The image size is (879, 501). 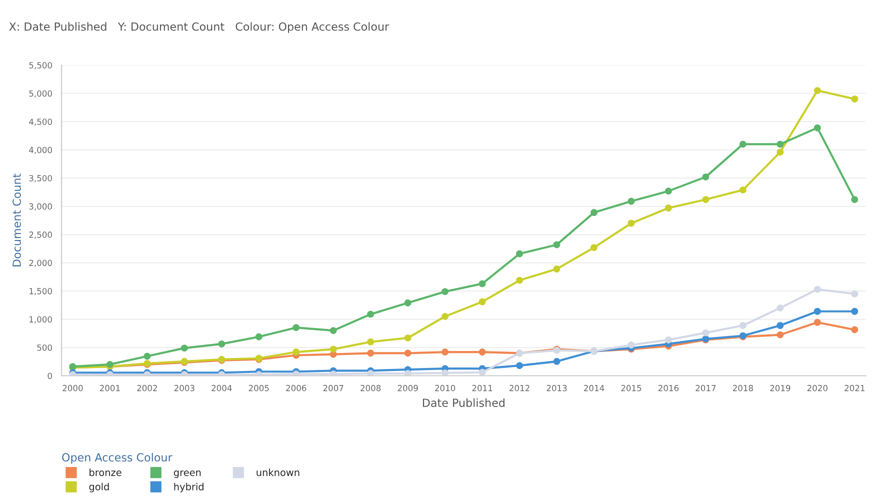 What do you see at coordinates (296, 388) in the screenshot?
I see `x-tick-label: 2006` at bounding box center [296, 388].